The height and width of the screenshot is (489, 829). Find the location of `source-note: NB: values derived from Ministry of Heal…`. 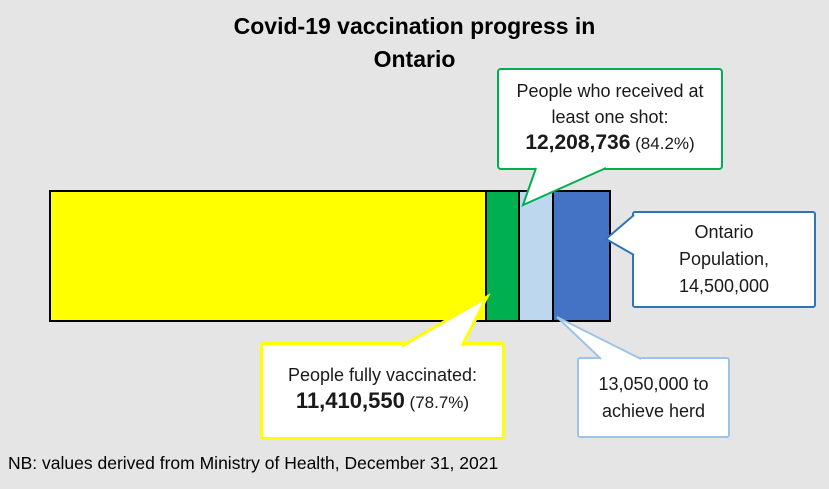

source-note: NB: values derived from Ministry of Heal… is located at coordinates (253, 463).